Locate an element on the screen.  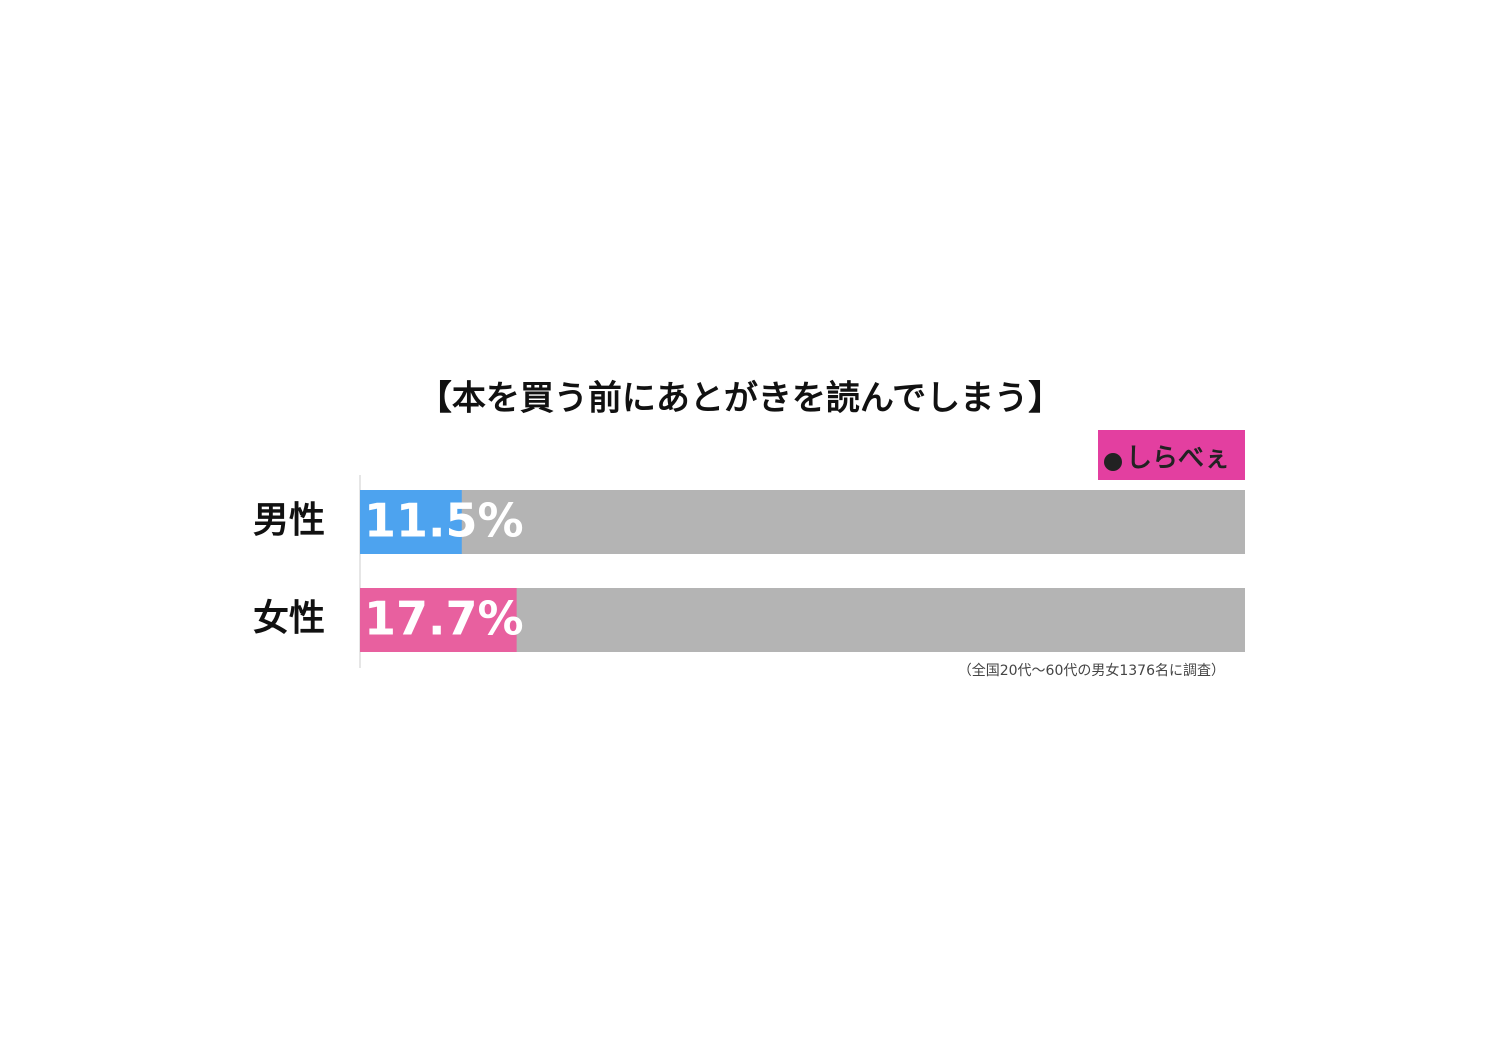
logo-box is located at coordinates (1171, 455).